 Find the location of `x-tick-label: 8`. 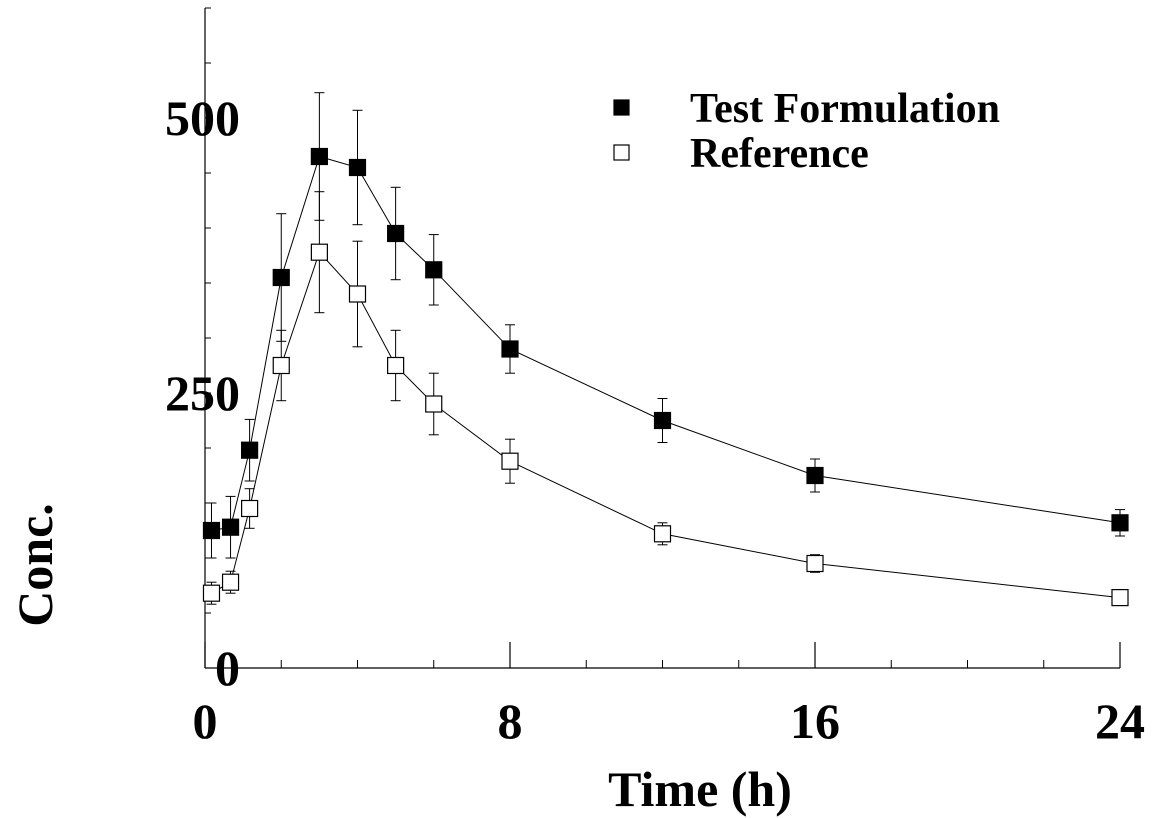

x-tick-label: 8 is located at coordinates (510, 721).